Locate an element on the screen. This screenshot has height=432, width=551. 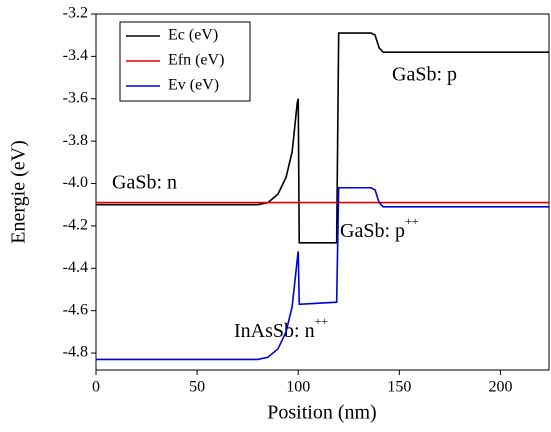
annotation: GaSb: n is located at coordinates (144, 183).